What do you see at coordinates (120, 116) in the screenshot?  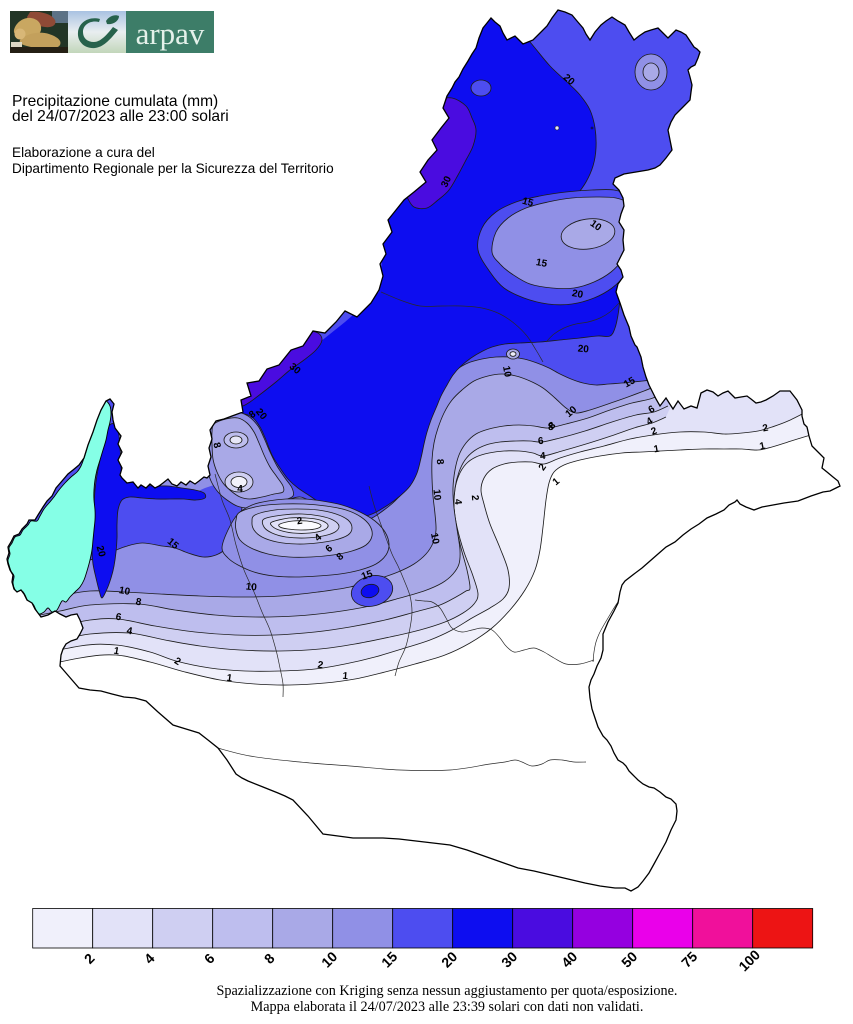 I see `svg-text:del 24/07/2023 alle 23:00 sola: del 24/07/2023 alle 23:00 solari` at bounding box center [120, 116].